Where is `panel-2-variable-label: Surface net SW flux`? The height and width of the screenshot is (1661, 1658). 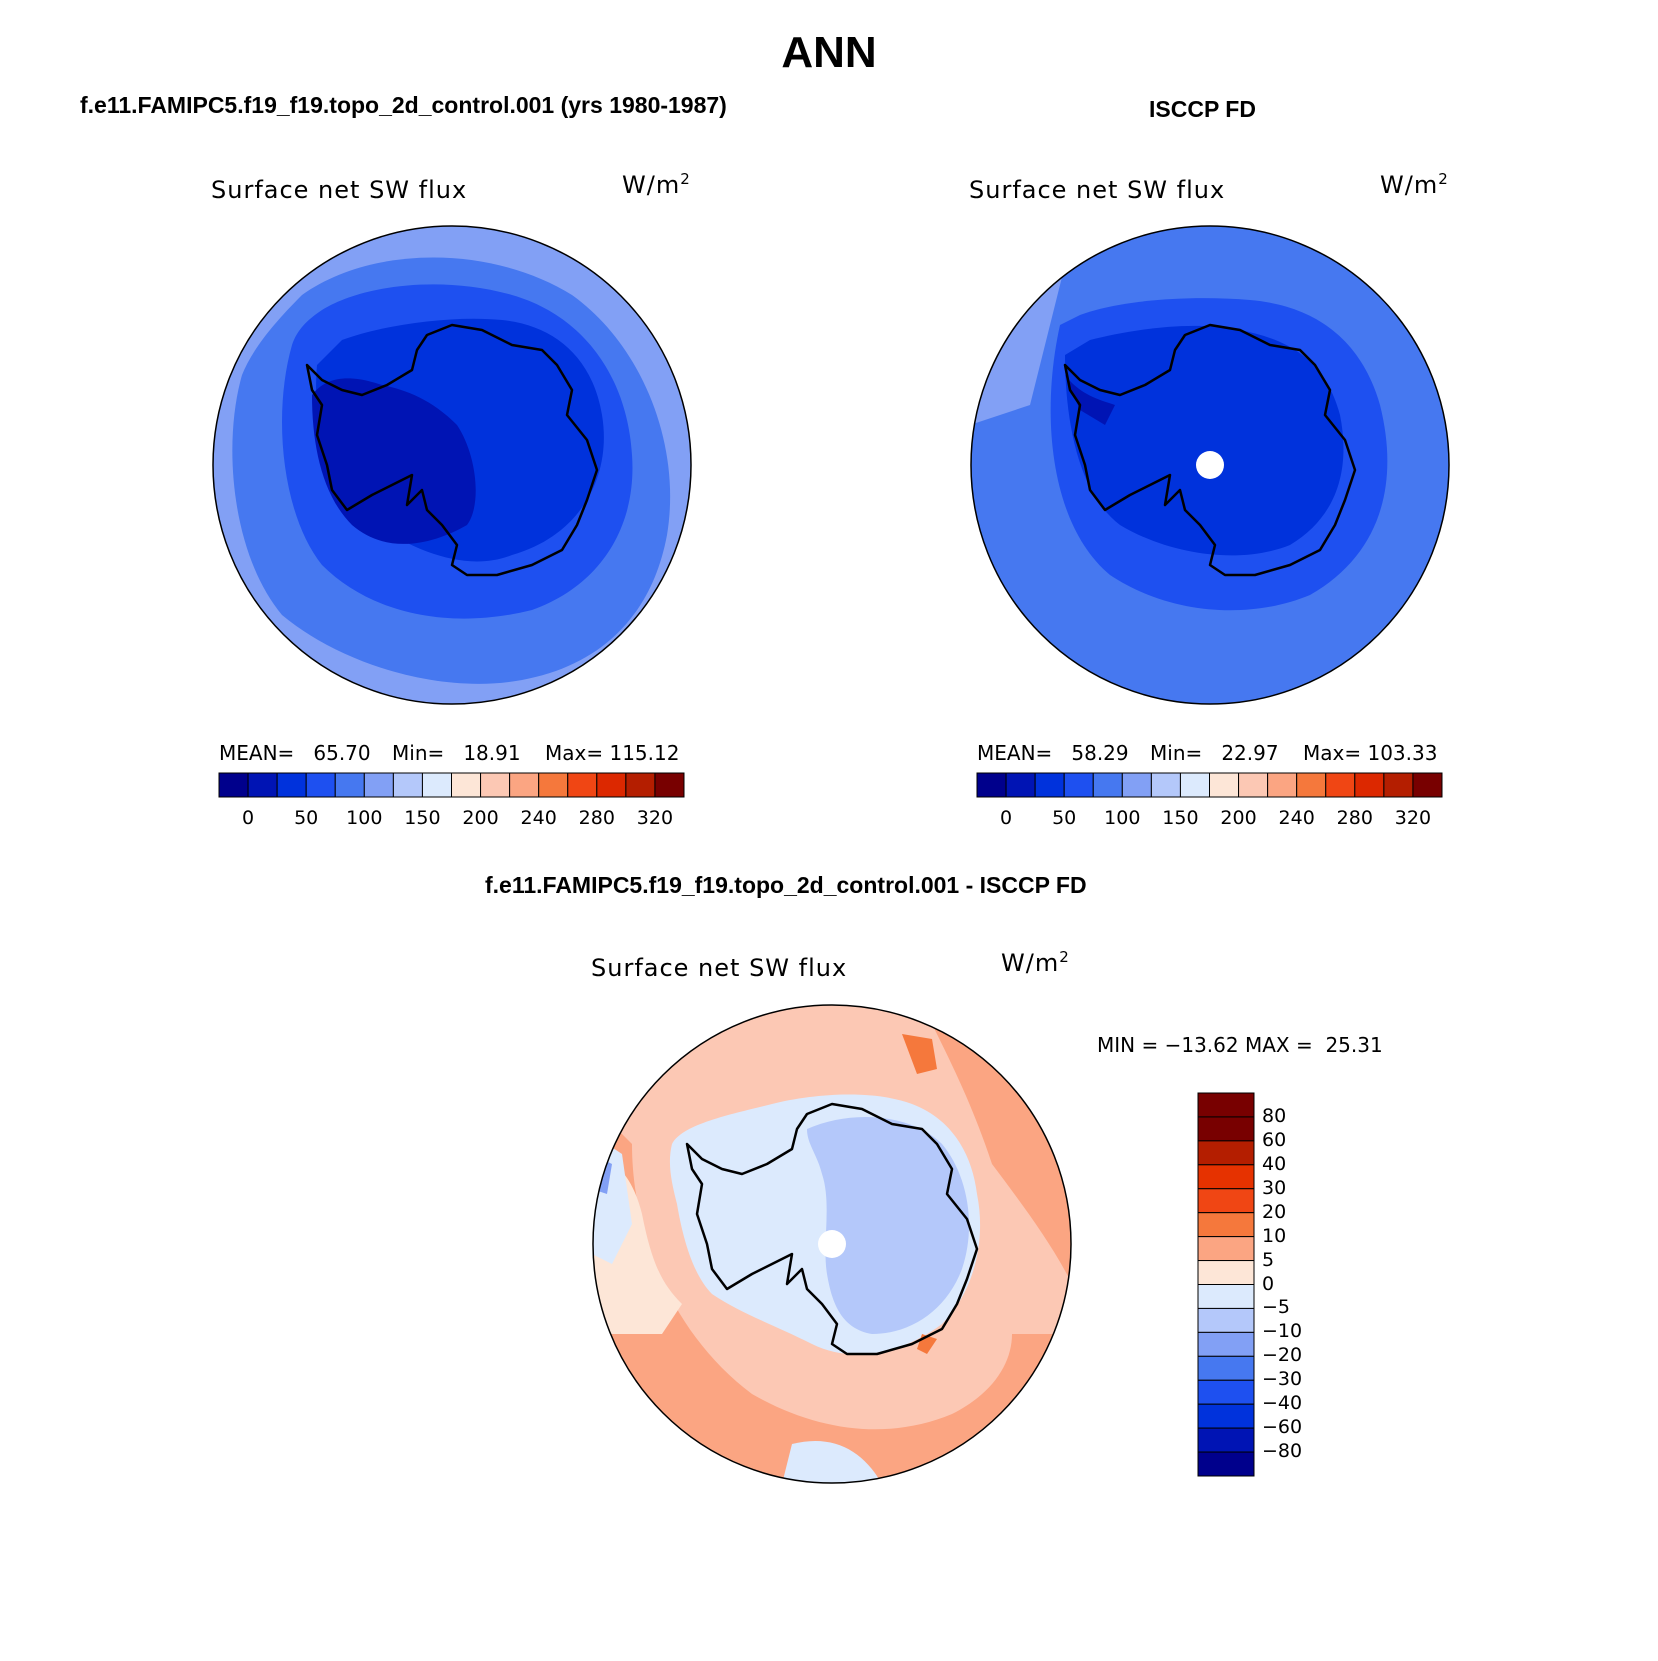 panel-2-variable-label: Surface net SW flux is located at coordinates (1097, 190).